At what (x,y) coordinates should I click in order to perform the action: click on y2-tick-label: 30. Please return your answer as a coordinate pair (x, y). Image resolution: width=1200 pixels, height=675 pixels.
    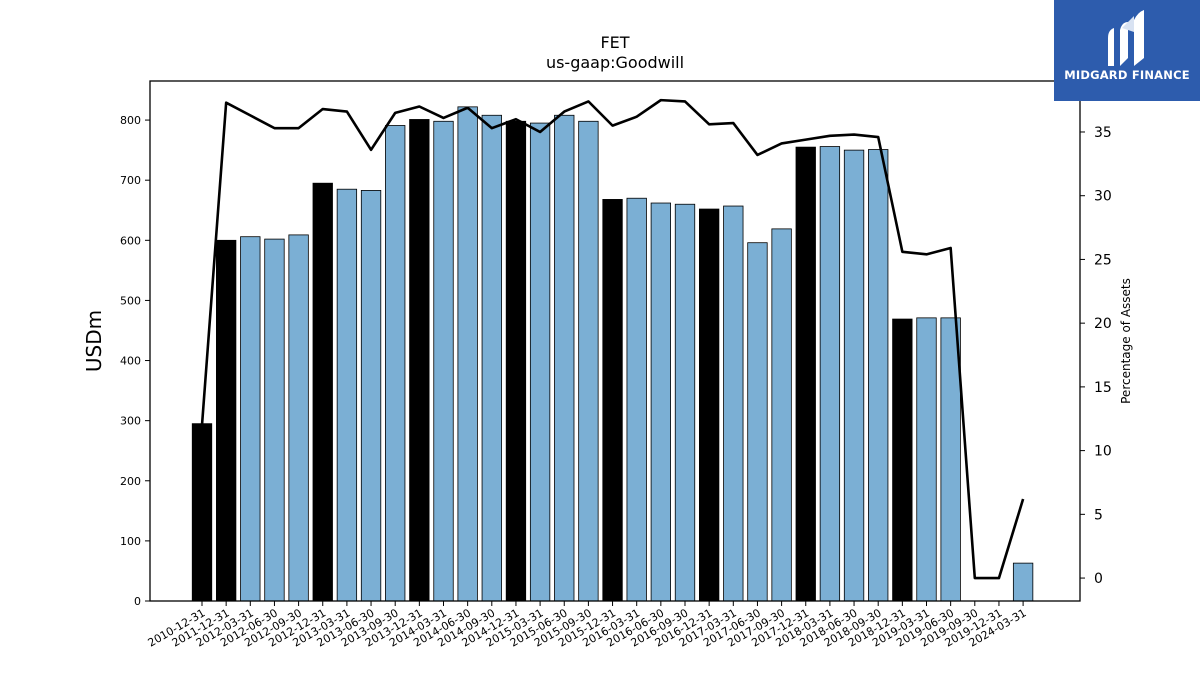
    Looking at the image, I should click on (1103, 197).